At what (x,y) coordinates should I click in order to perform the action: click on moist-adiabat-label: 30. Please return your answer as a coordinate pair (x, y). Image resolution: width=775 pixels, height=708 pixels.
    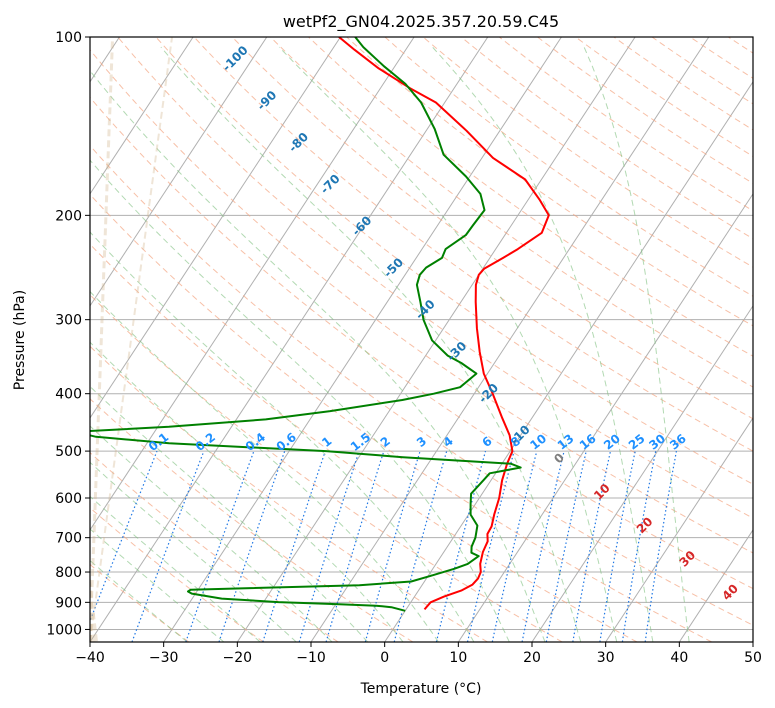
    Looking at the image, I should click on (688, 559).